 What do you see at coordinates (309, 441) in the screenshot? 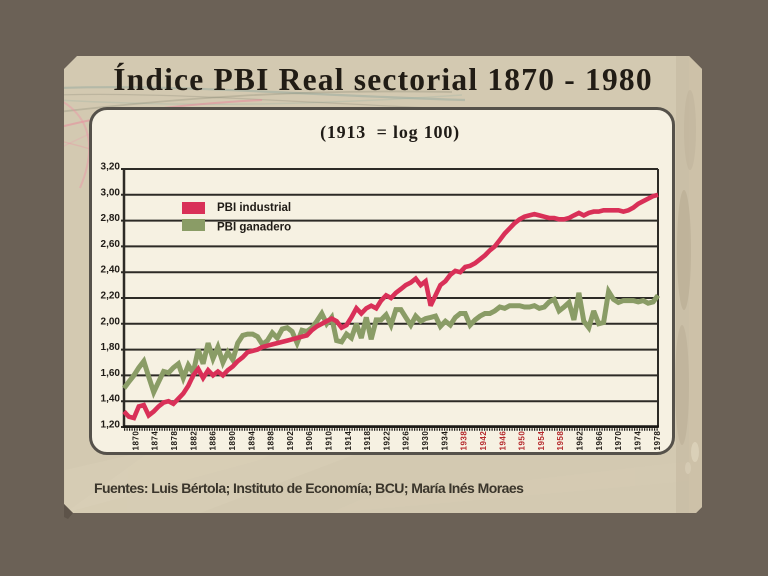
I see `svg-text: 1906` at bounding box center [309, 441].